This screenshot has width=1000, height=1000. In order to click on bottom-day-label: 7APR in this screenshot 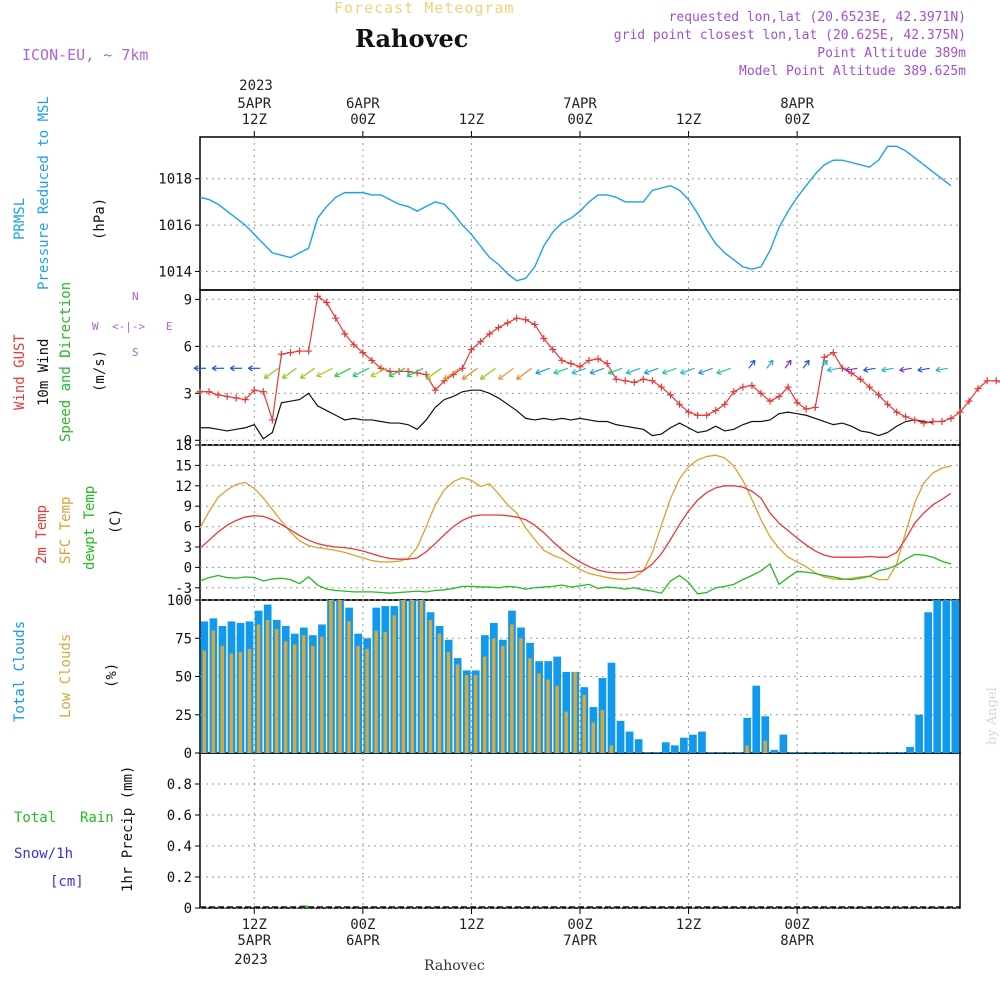, I will do `click(580, 941)`.